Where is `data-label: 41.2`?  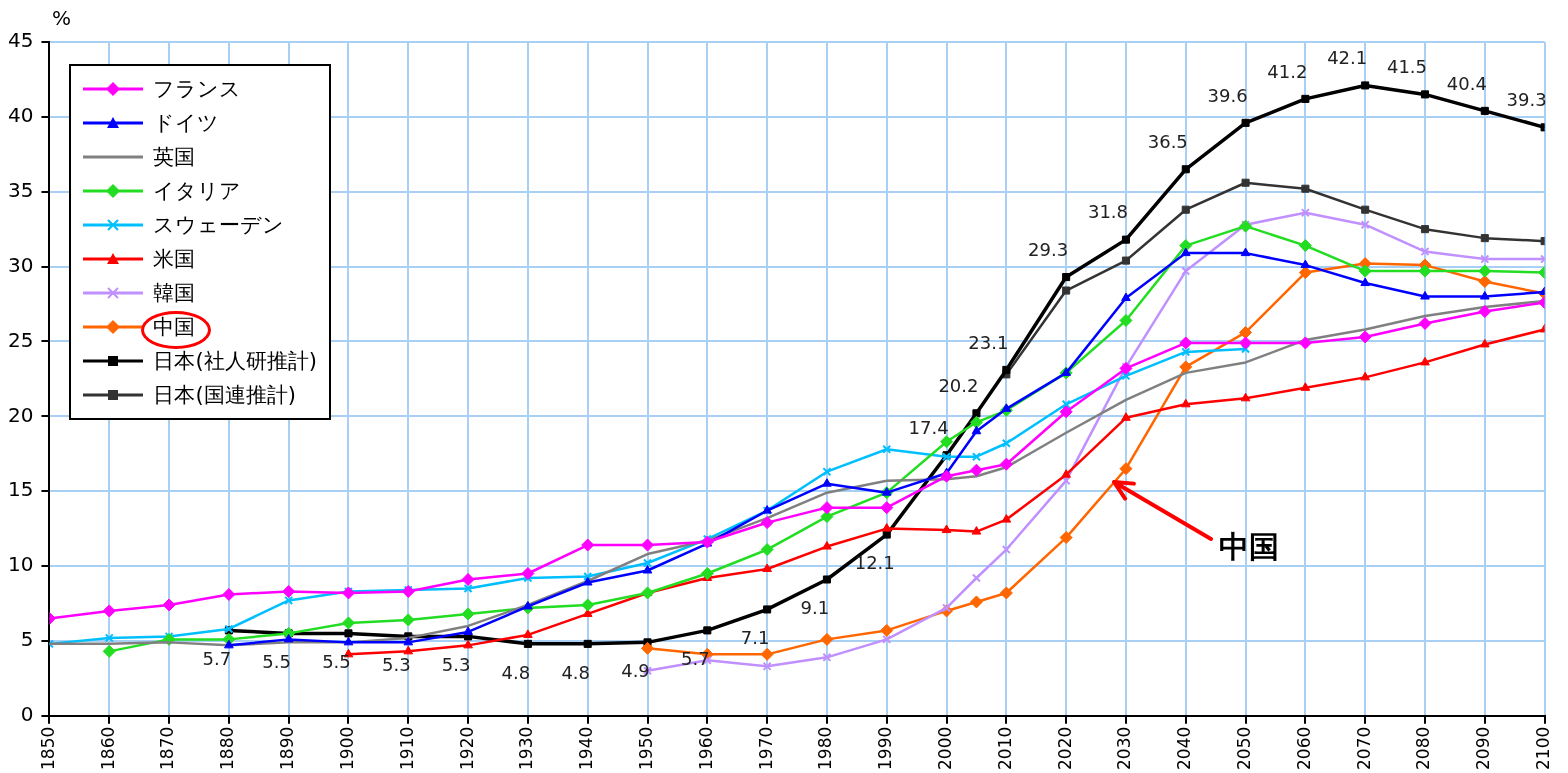
data-label: 41.2 is located at coordinates (1287, 71).